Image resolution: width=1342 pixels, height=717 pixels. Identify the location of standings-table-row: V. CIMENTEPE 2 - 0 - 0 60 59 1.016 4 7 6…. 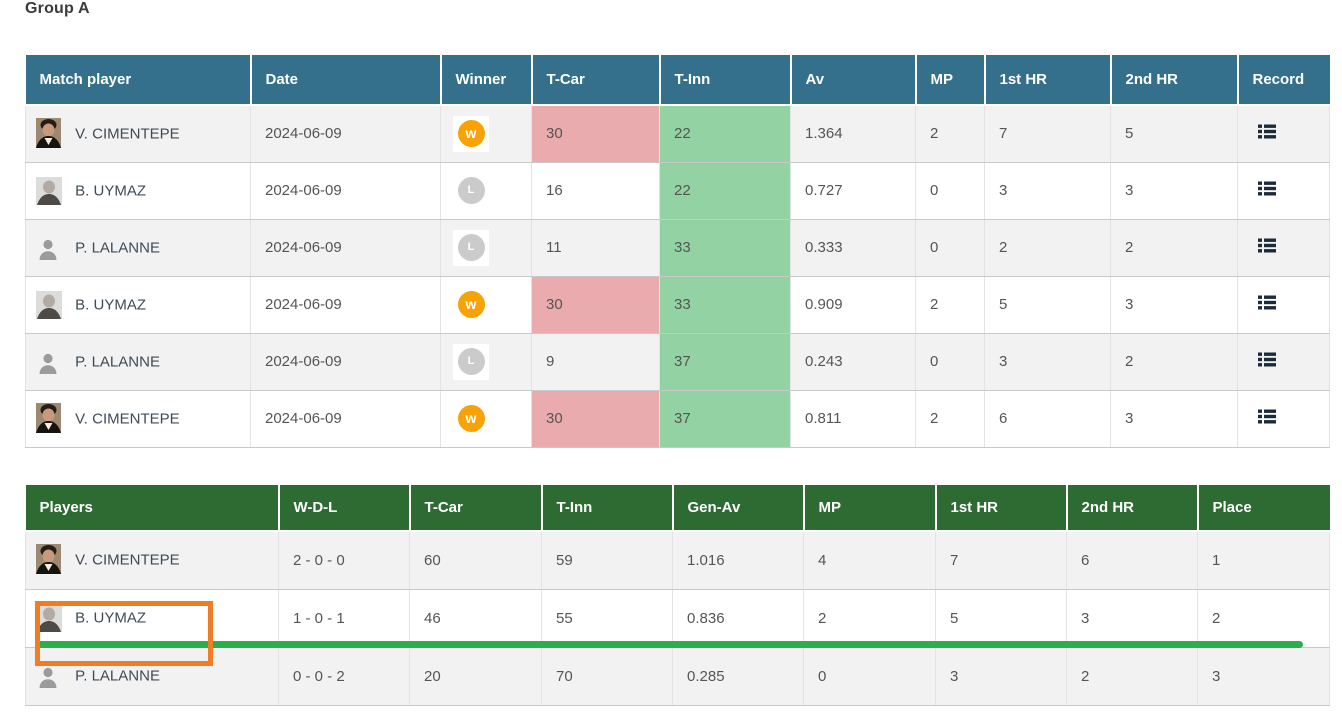
(677, 560).